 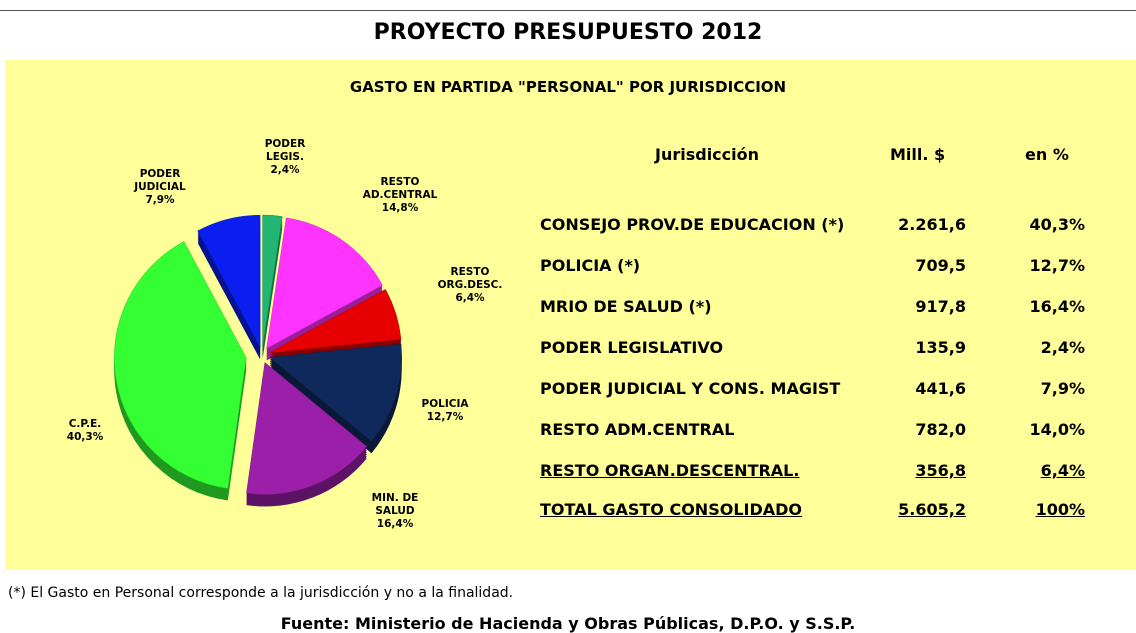 I want to click on slice-name: RESTO ORG.DESC., so click(x=470, y=278).